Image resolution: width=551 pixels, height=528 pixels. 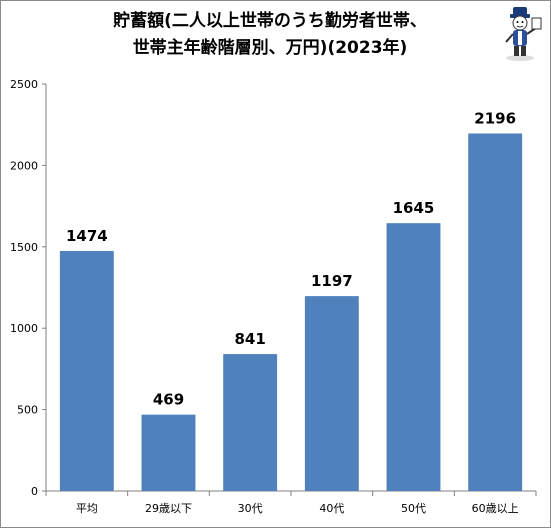 What do you see at coordinates (413, 508) in the screenshot?
I see `x-tick-label: 50代` at bounding box center [413, 508].